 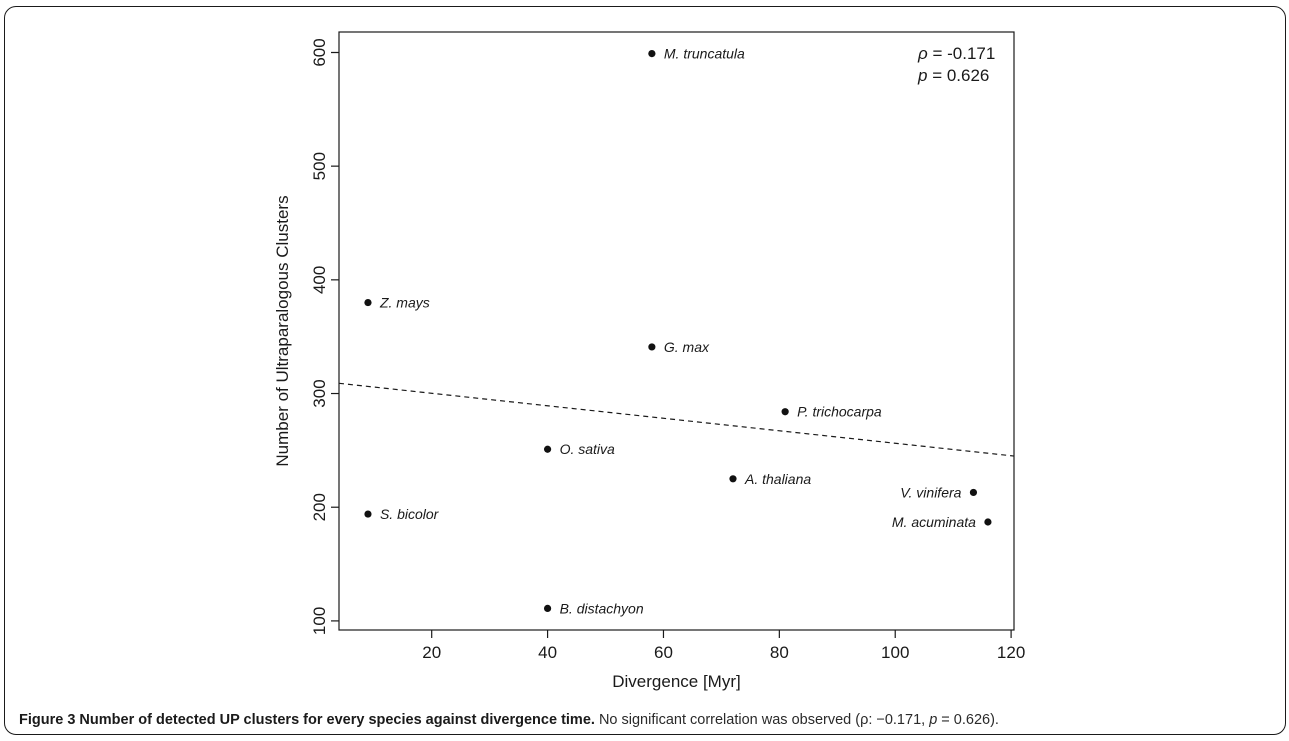 I want to click on point-label: G. max, so click(x=687, y=347).